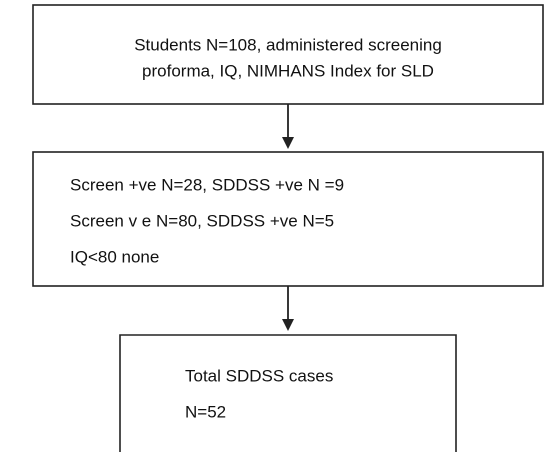 This screenshot has height=457, width=551. I want to click on node-text: IQ<80 none, so click(114, 256).